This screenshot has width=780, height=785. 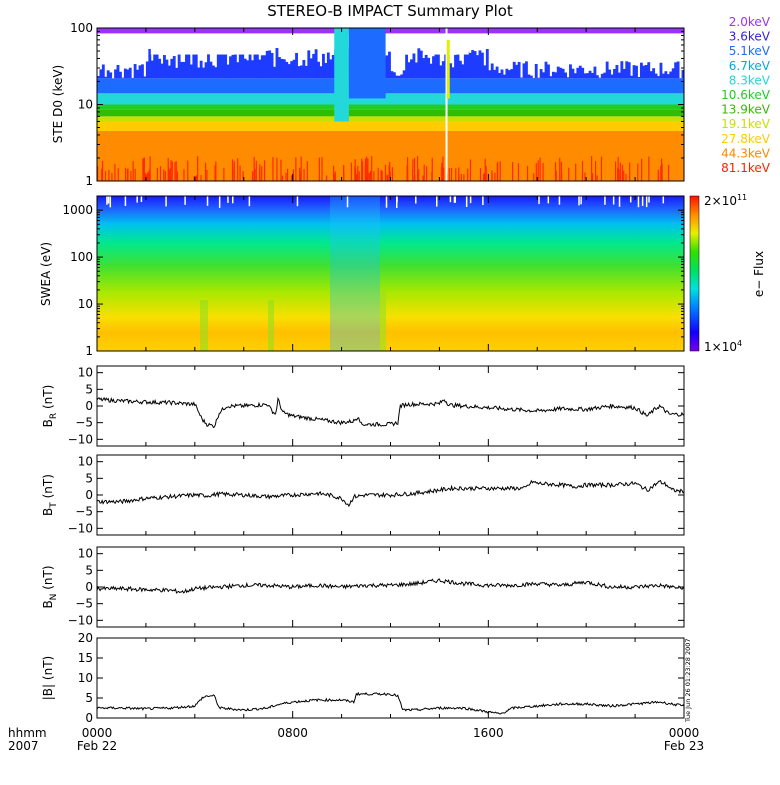 I want to click on bn-ylabel: BN (nT), so click(x=50, y=586).